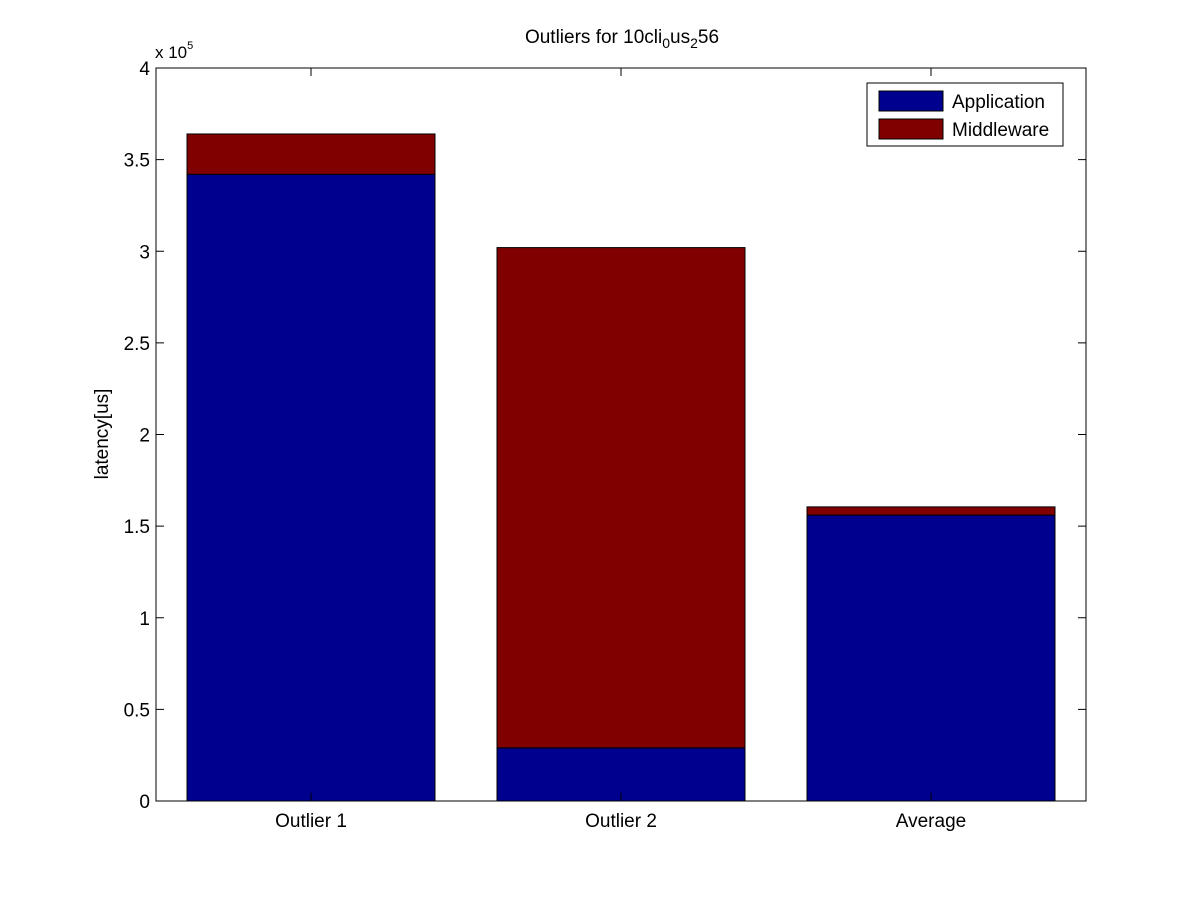 The width and height of the screenshot is (1200, 900). Describe the element at coordinates (911, 129) in the screenshot. I see `legend-swatch-middleware` at that location.